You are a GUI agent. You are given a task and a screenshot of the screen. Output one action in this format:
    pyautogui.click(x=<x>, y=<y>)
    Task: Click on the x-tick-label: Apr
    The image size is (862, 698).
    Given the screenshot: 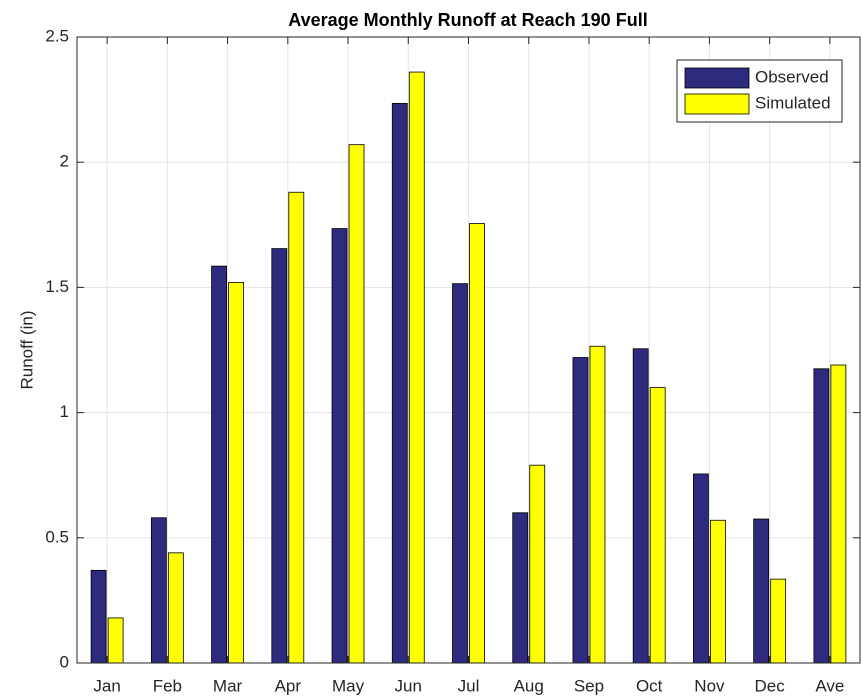 What is the action you would take?
    pyautogui.click(x=288, y=685)
    